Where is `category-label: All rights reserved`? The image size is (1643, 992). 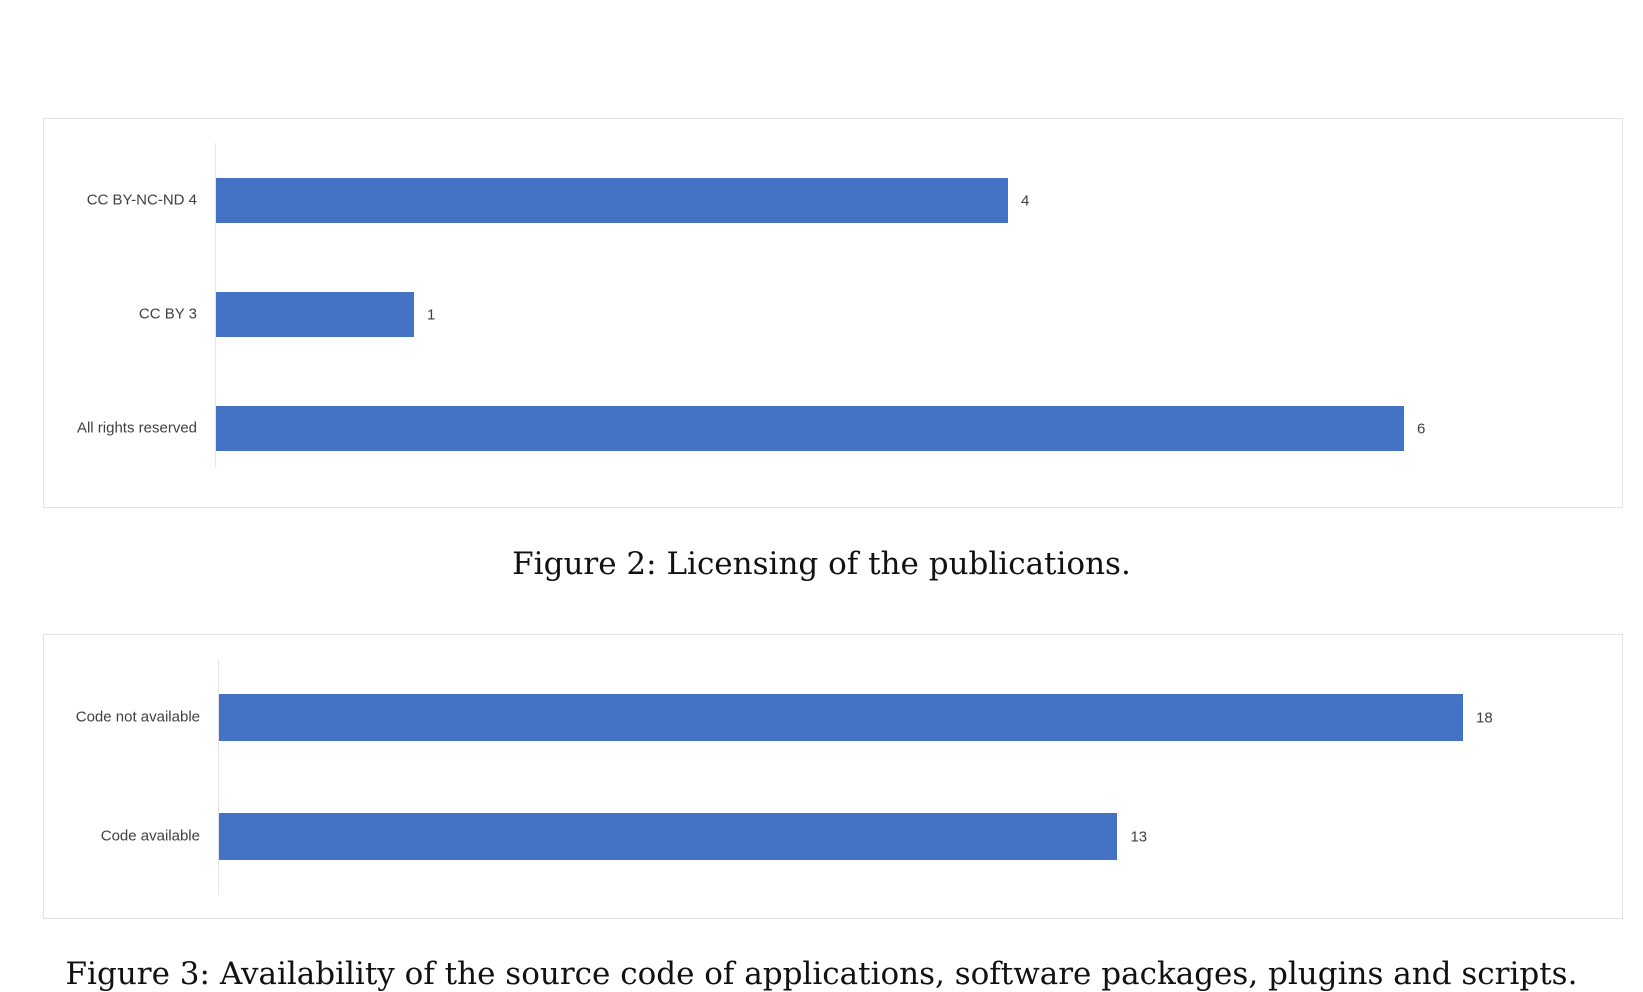
category-label: All rights reserved is located at coordinates (136, 428).